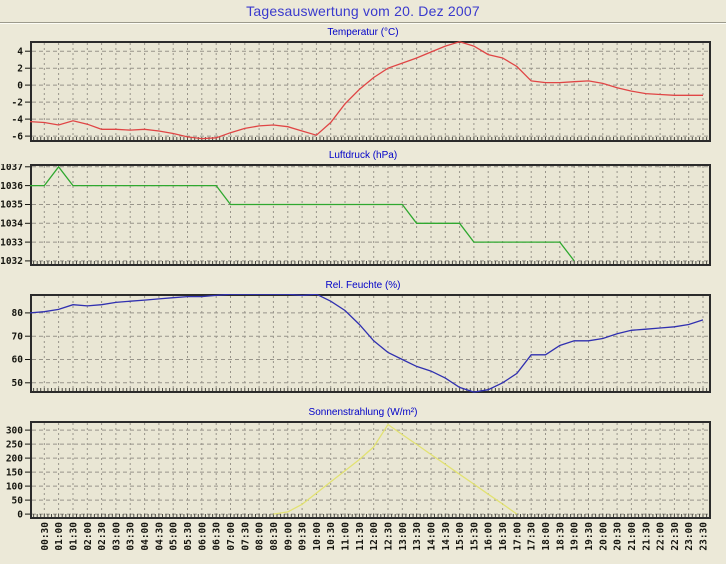 The height and width of the screenshot is (564, 726). I want to click on radiation-series-line, so click(395, 469).